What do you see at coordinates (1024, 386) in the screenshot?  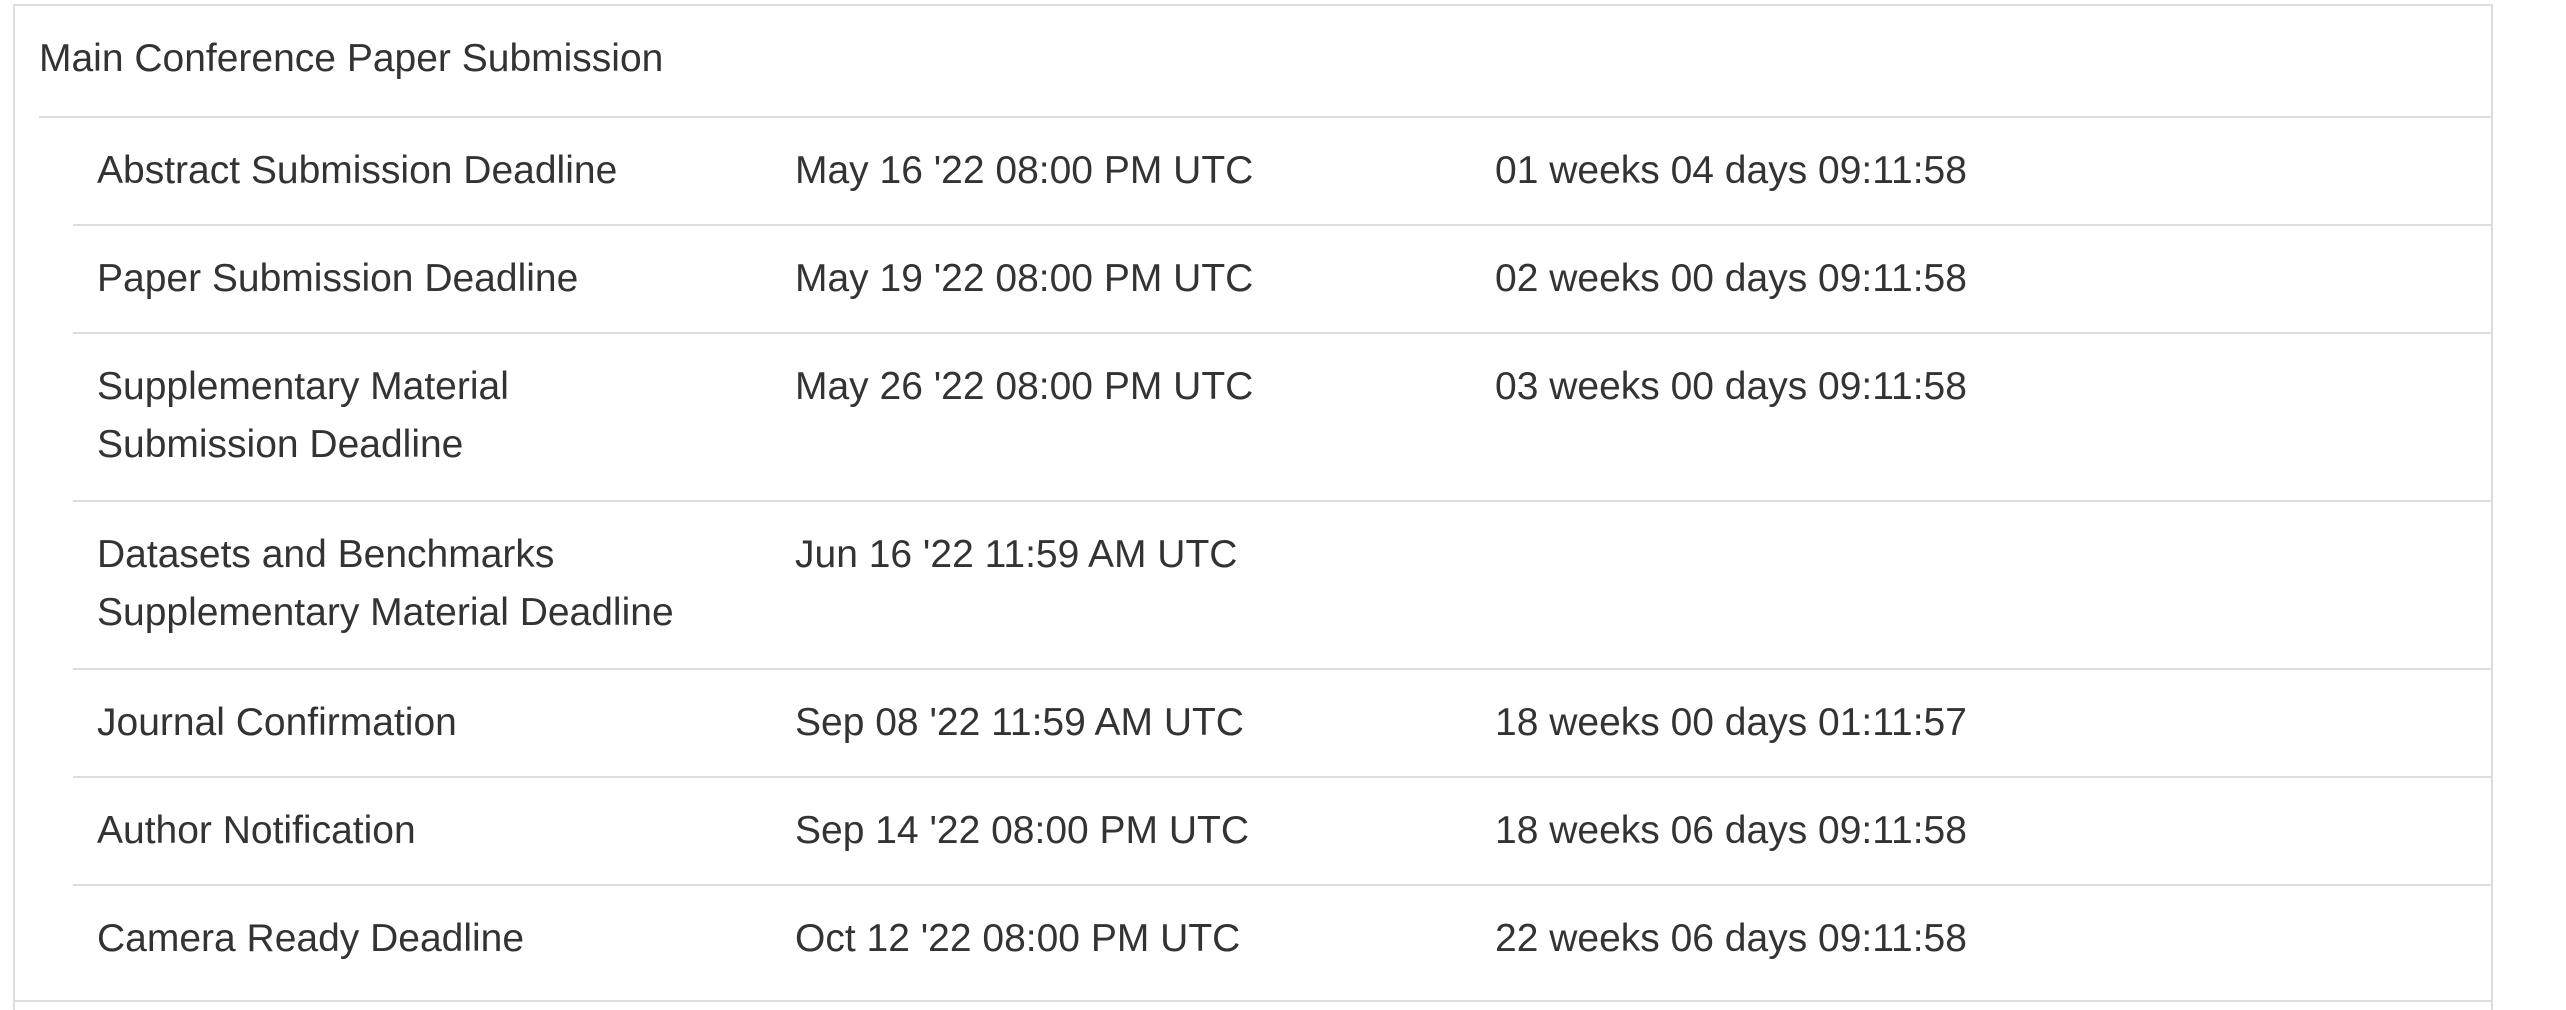 I see `deadline-date: May 26 '22 08:00 PM UTC` at bounding box center [1024, 386].